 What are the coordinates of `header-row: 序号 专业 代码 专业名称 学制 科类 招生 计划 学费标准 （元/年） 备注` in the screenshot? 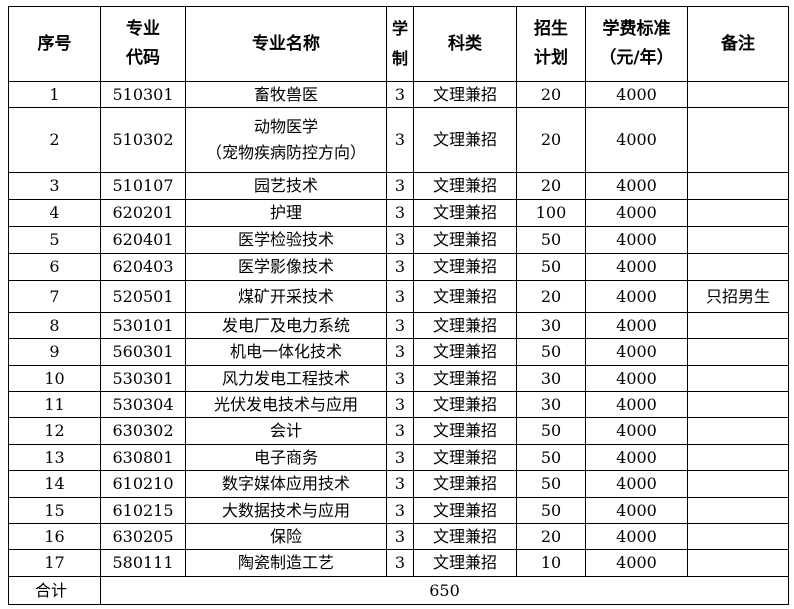 It's located at (398, 44).